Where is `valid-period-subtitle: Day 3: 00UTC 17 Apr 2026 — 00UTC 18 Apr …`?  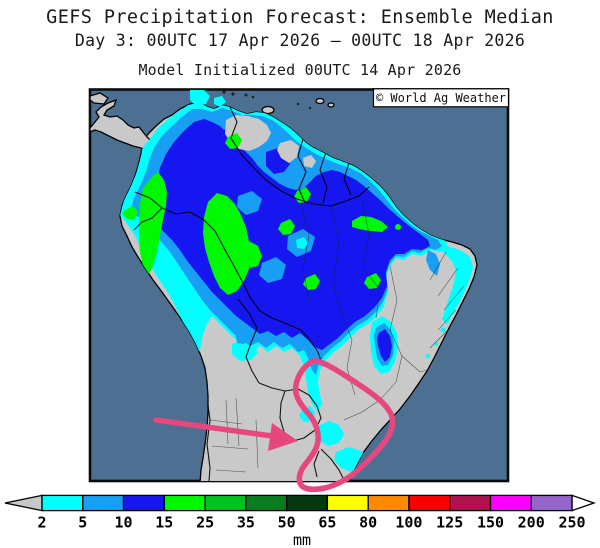
valid-period-subtitle: Day 3: 00UTC 17 Apr 2026 — 00UTC 18 Apr … is located at coordinates (300, 40).